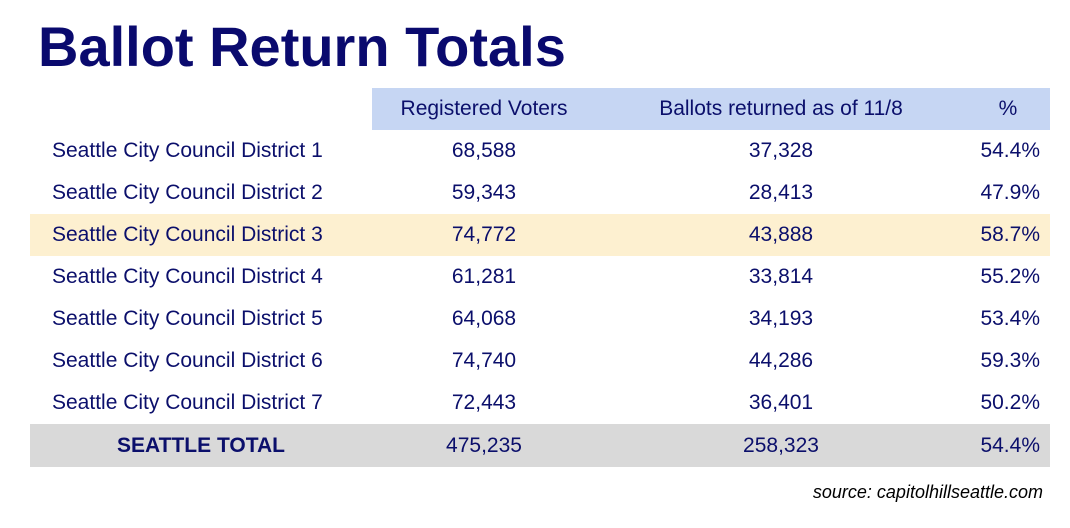 The height and width of the screenshot is (528, 1070). I want to click on percent-value: 58.7%, so click(1008, 235).